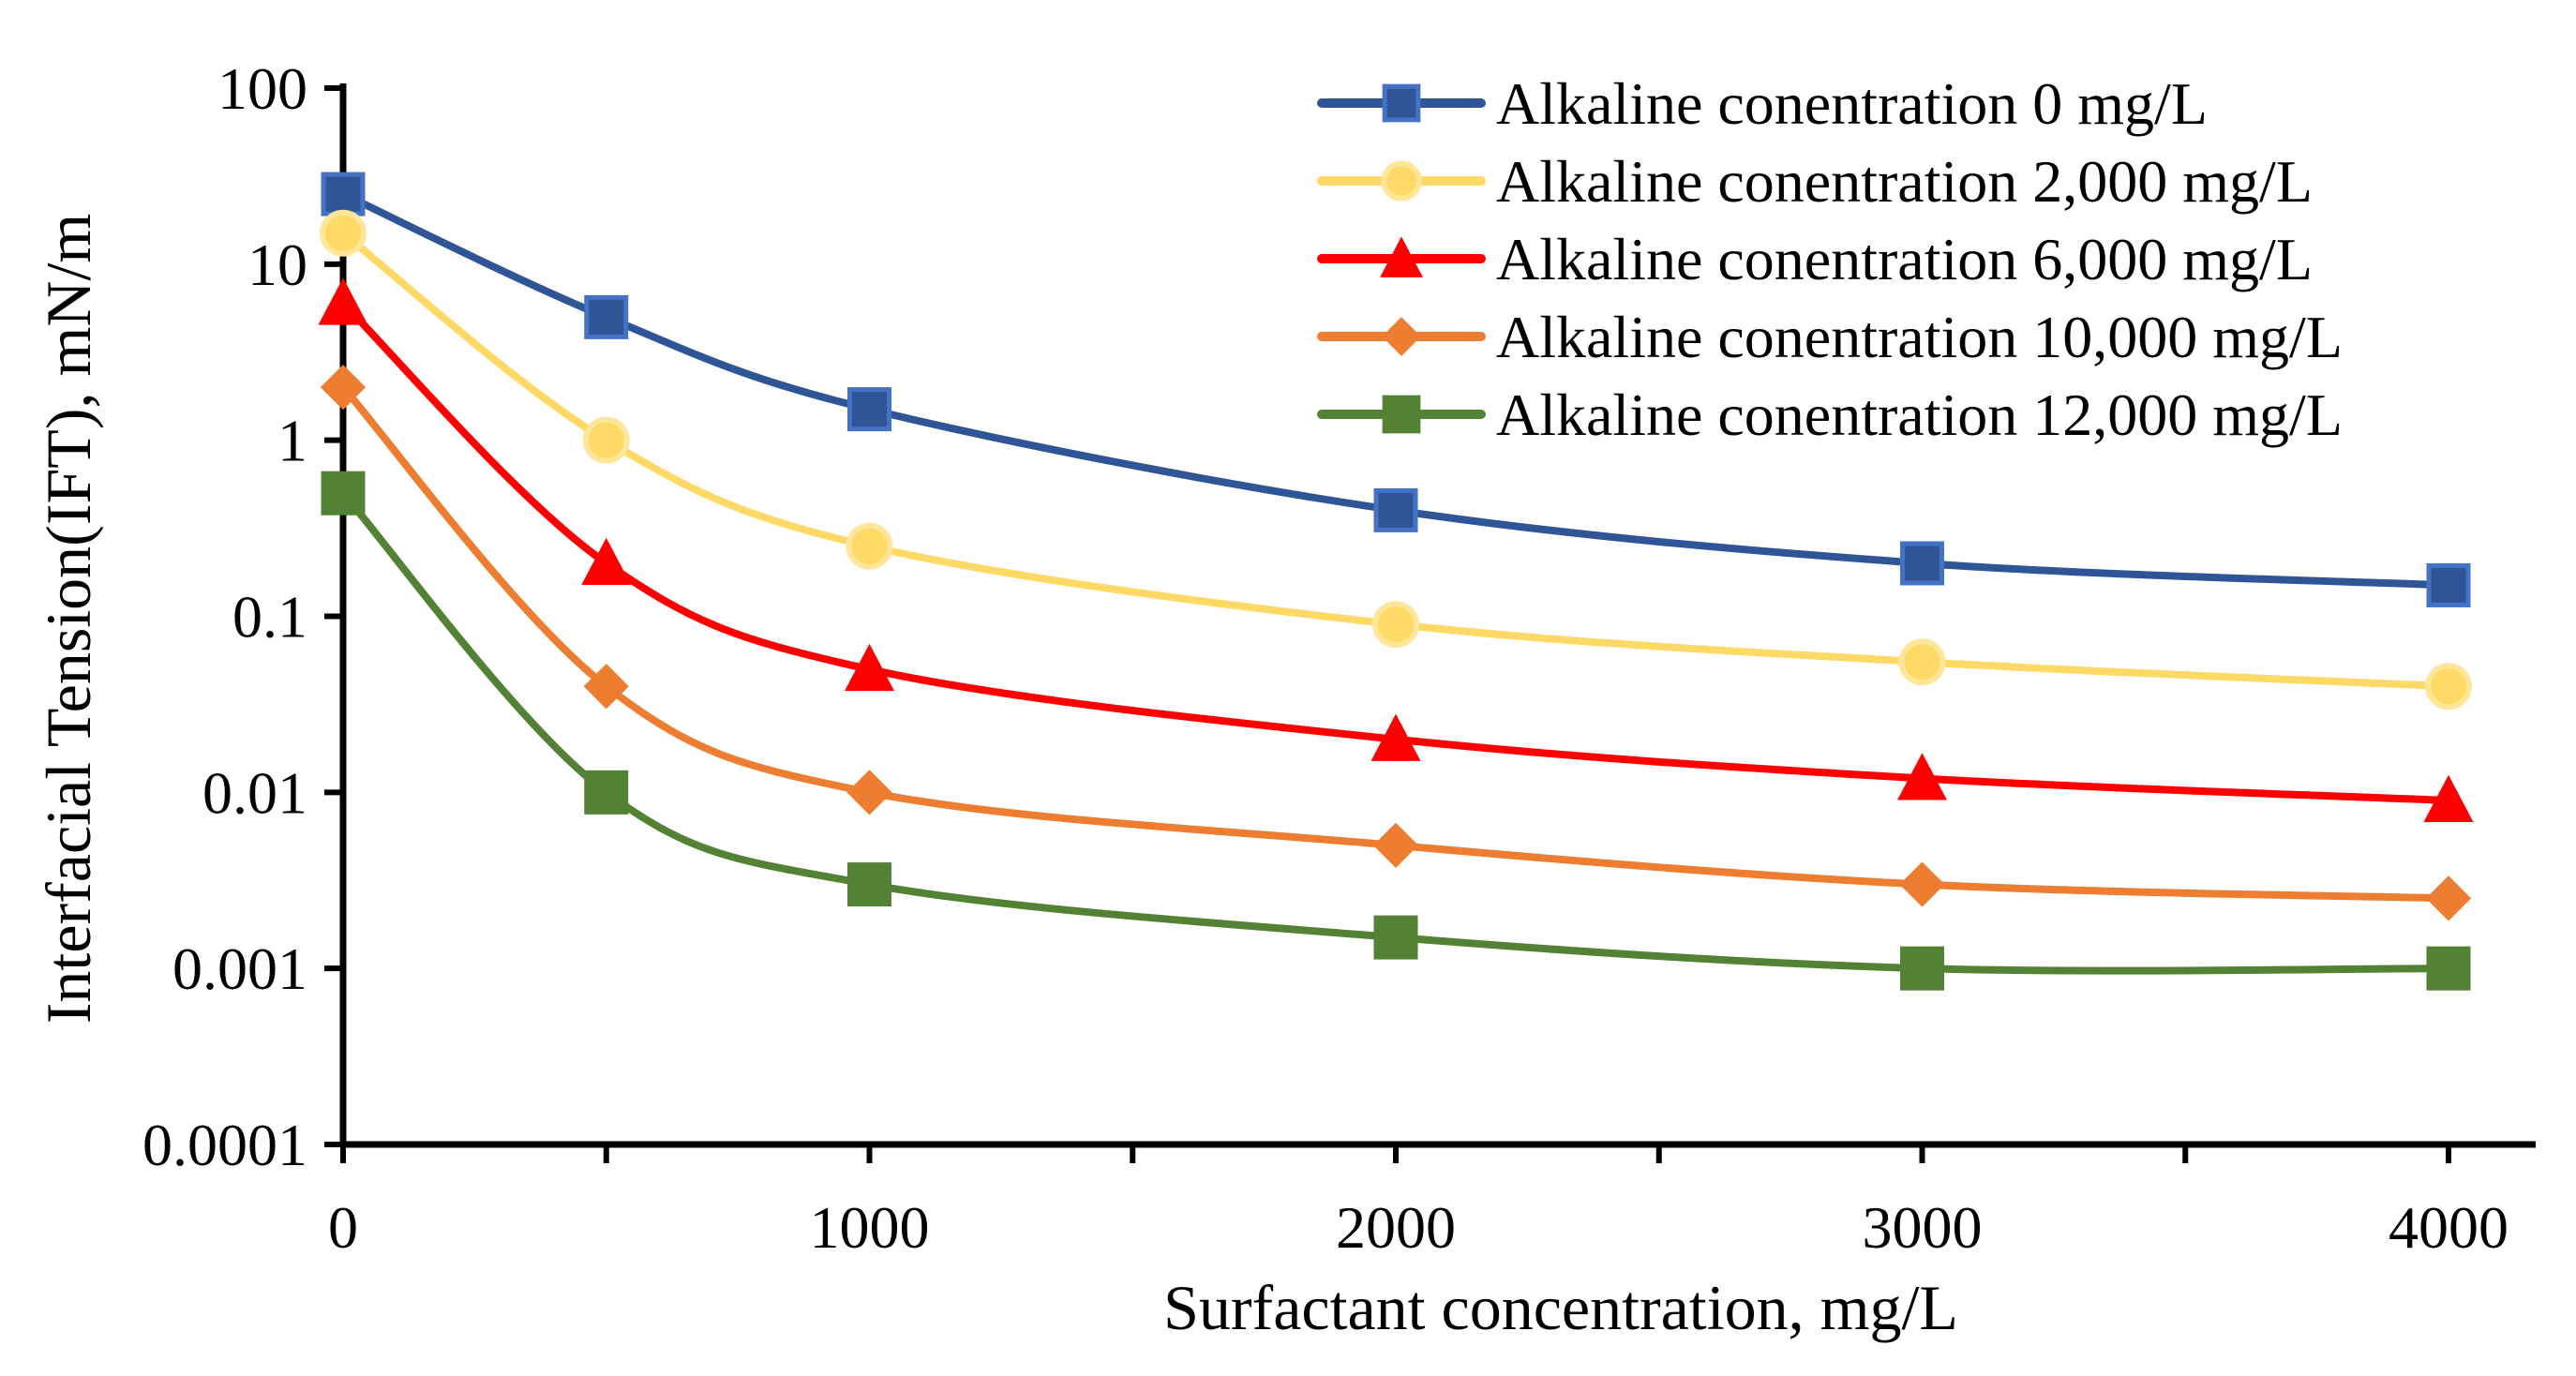 This screenshot has width=2576, height=1376. Describe the element at coordinates (262, 88) in the screenshot. I see `y-tick-label: 100` at that location.